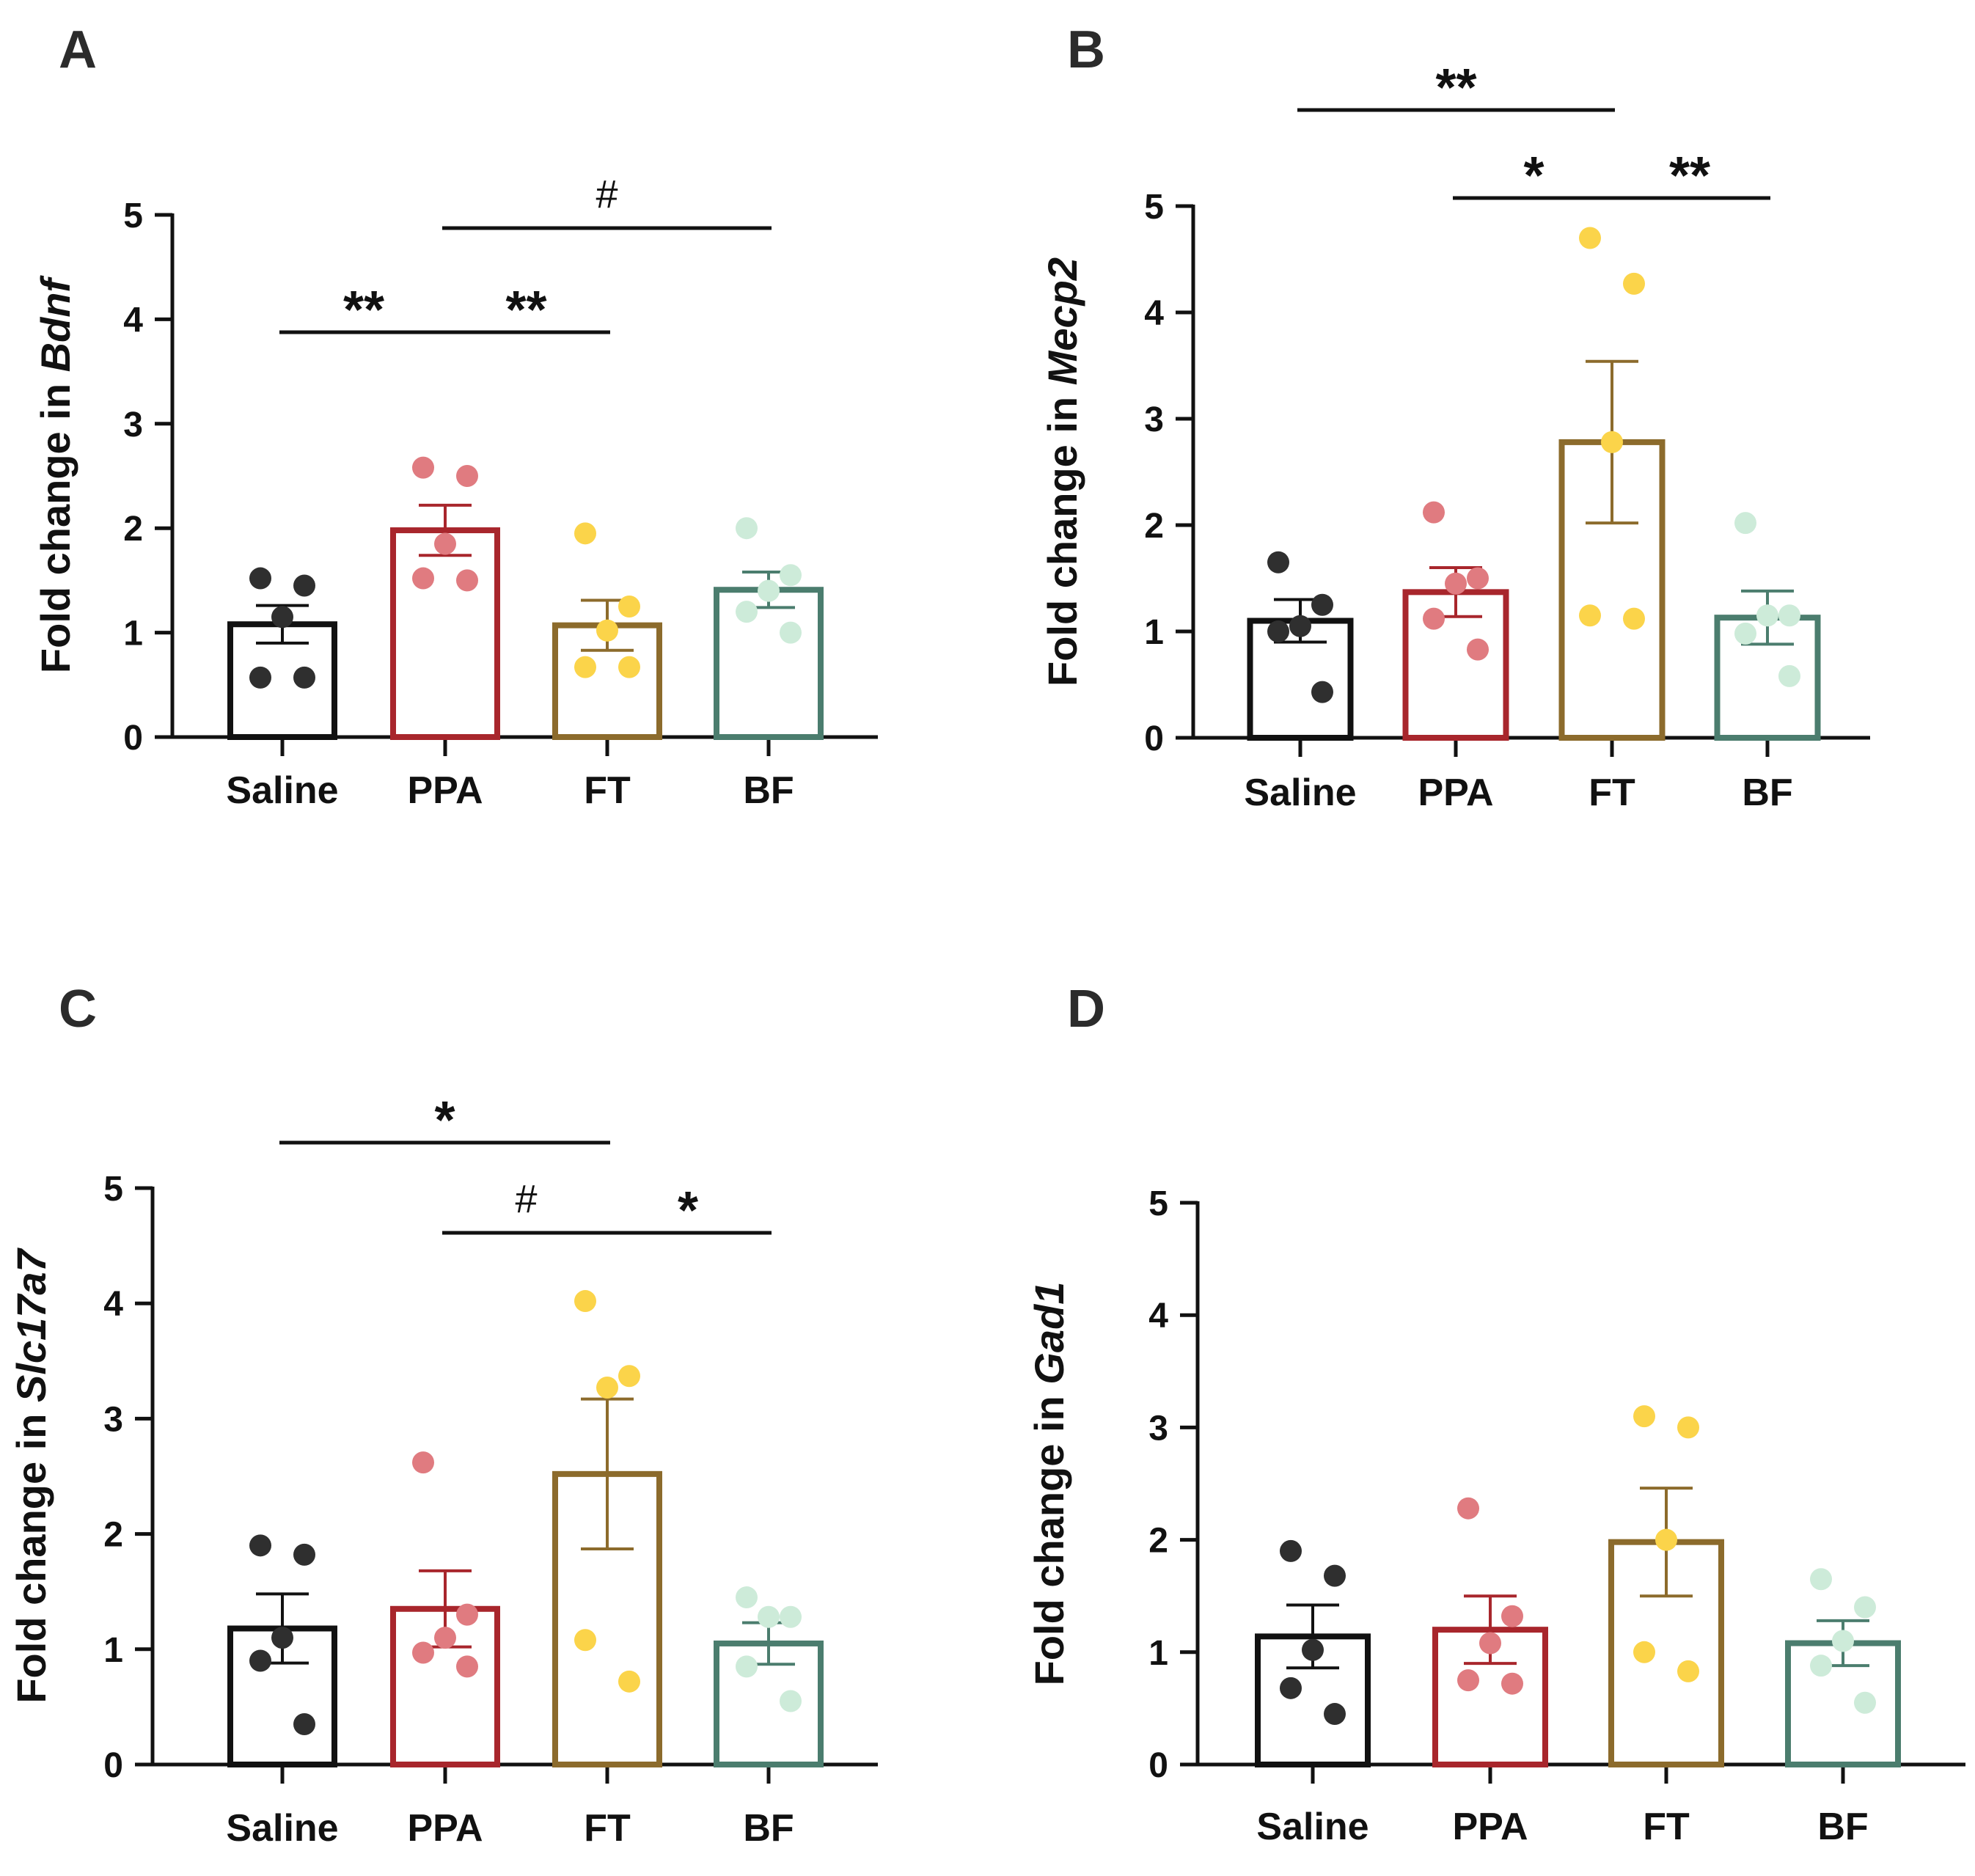 This screenshot has width=1975, height=1876. Describe the element at coordinates (78, 1009) in the screenshot. I see `panel-letter: C` at that location.